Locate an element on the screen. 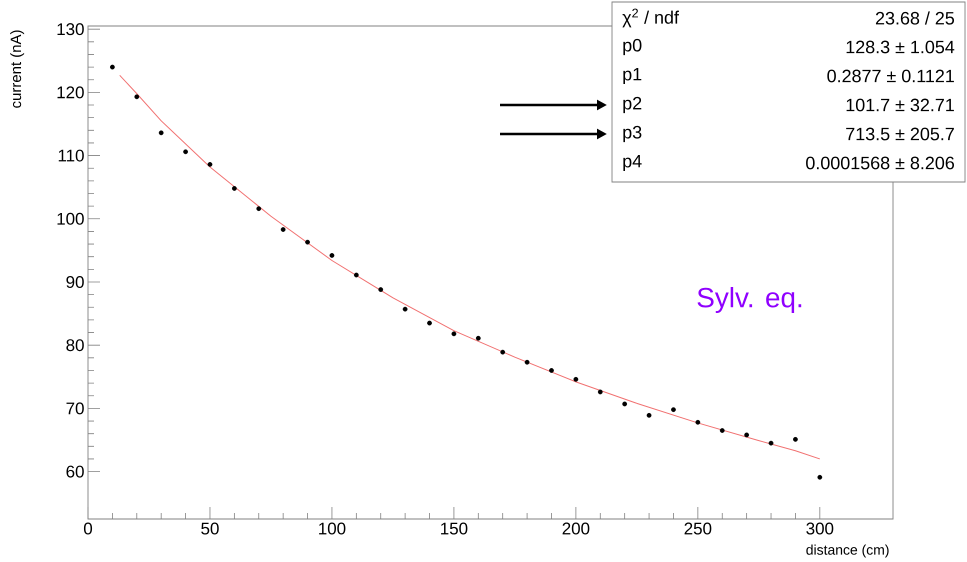 This screenshot has height=562, width=967. annotation: p1 is located at coordinates (632, 76).